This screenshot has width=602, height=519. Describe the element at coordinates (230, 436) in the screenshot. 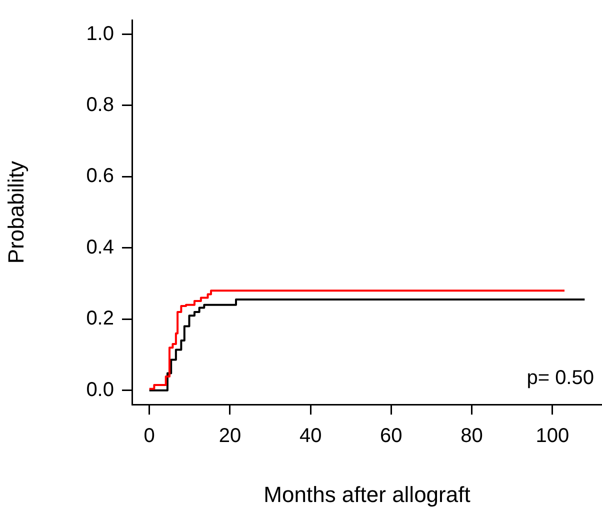

I see `x-tick-label: 20` at that location.